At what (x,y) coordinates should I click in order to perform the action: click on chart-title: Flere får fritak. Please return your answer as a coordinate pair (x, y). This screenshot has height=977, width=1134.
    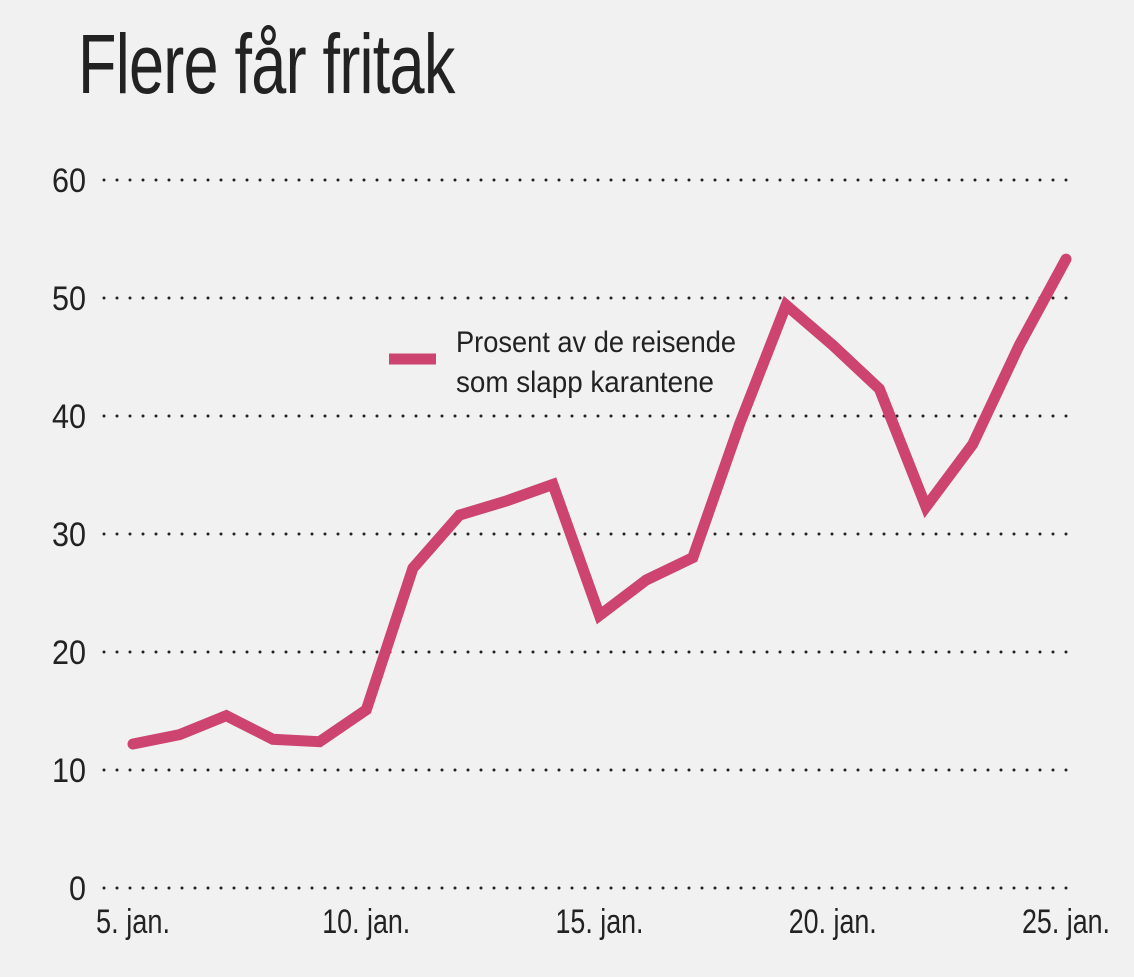
    Looking at the image, I should click on (266, 64).